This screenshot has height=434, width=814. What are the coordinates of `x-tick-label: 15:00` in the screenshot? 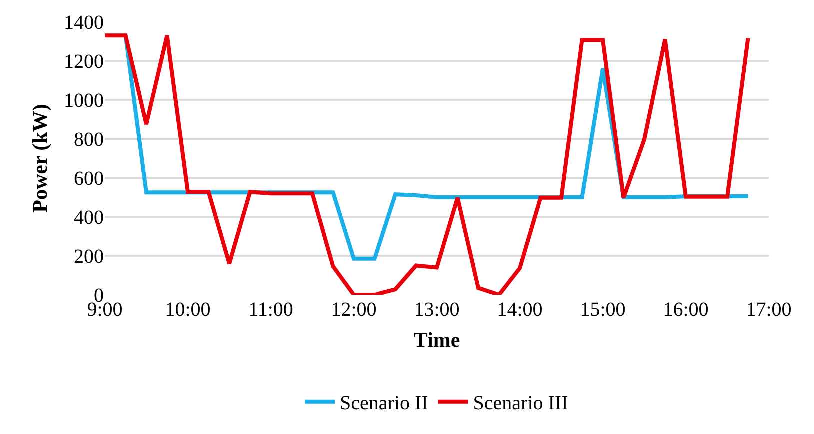 It's located at (603, 310).